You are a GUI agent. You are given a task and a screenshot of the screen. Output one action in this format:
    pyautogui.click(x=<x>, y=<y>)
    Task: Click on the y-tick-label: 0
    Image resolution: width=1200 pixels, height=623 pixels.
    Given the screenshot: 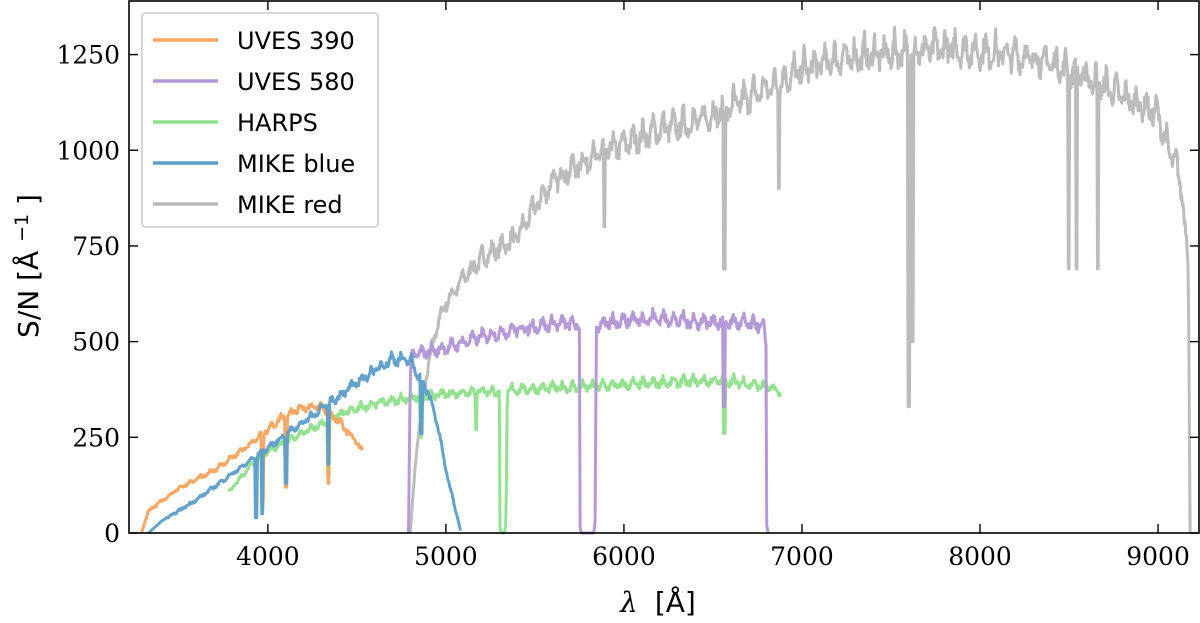 What is the action you would take?
    pyautogui.click(x=112, y=533)
    